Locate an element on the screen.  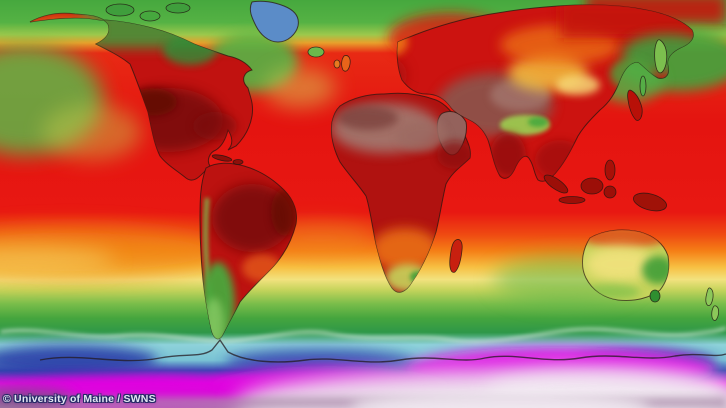
subantarctic-white-contour is located at coordinates (363, 334).